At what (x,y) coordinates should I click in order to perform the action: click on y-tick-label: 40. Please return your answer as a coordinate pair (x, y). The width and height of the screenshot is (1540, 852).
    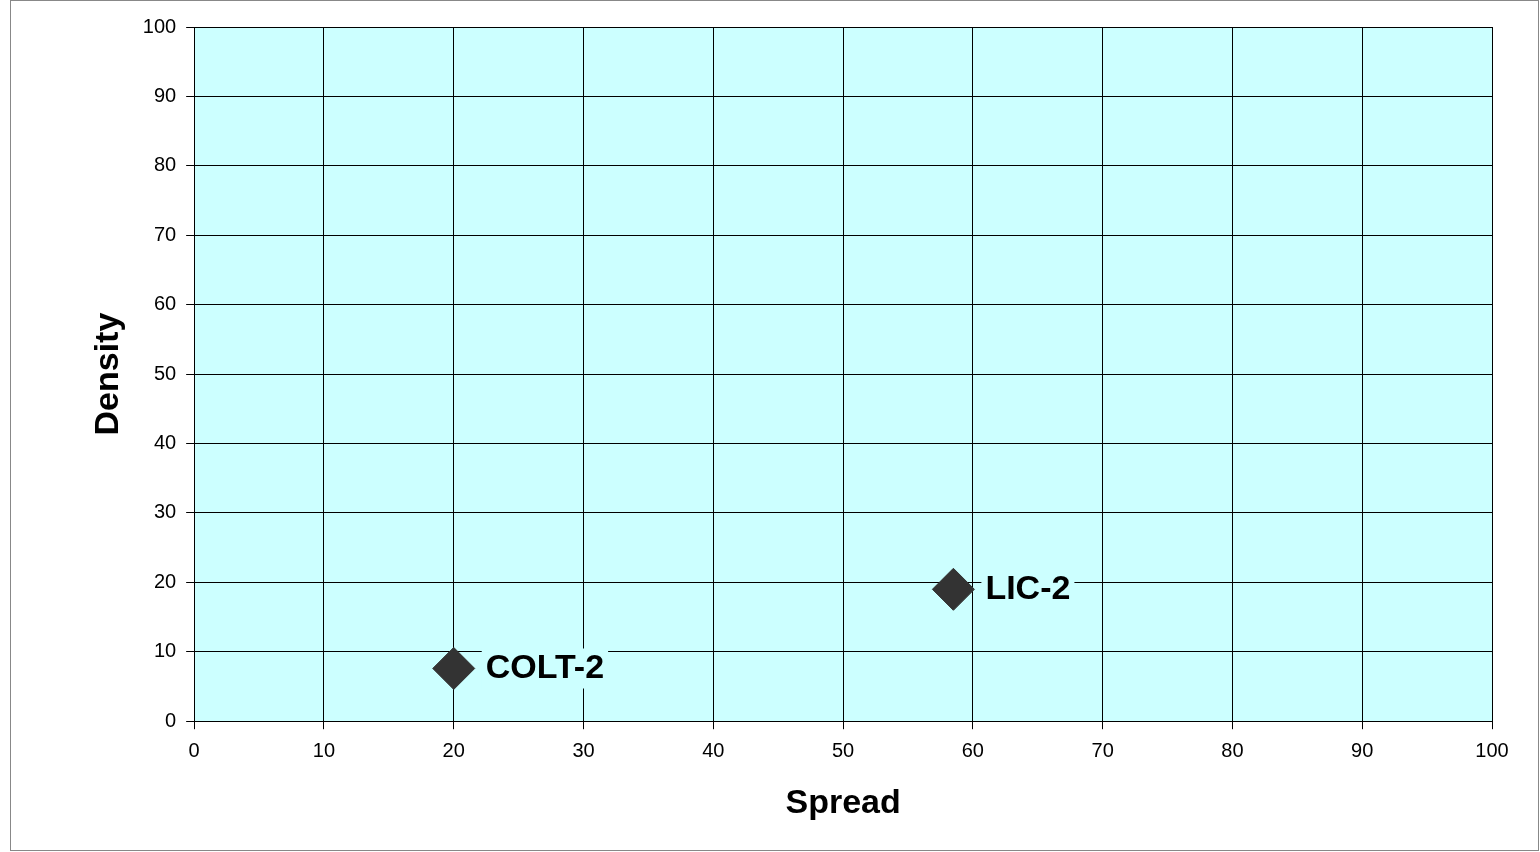
    Looking at the image, I should click on (165, 442).